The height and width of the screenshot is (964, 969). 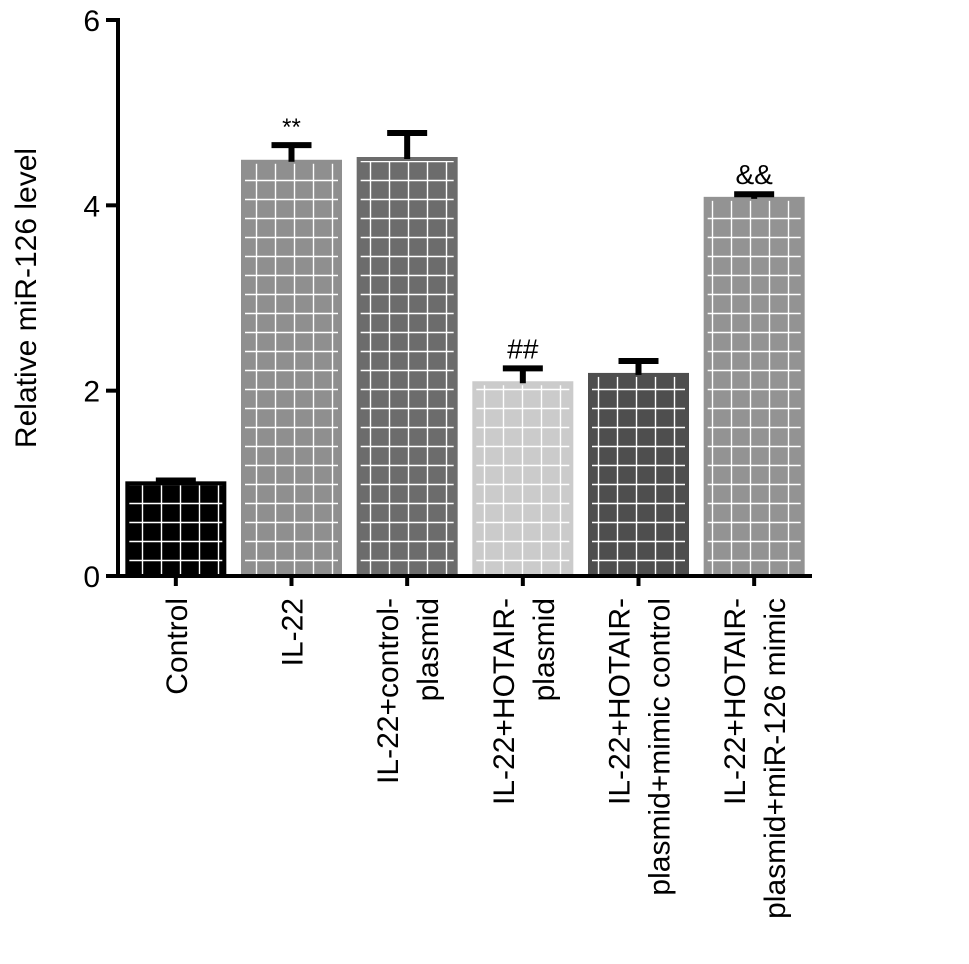 What do you see at coordinates (293, 632) in the screenshot?
I see `x-tick-label: IL-22` at bounding box center [293, 632].